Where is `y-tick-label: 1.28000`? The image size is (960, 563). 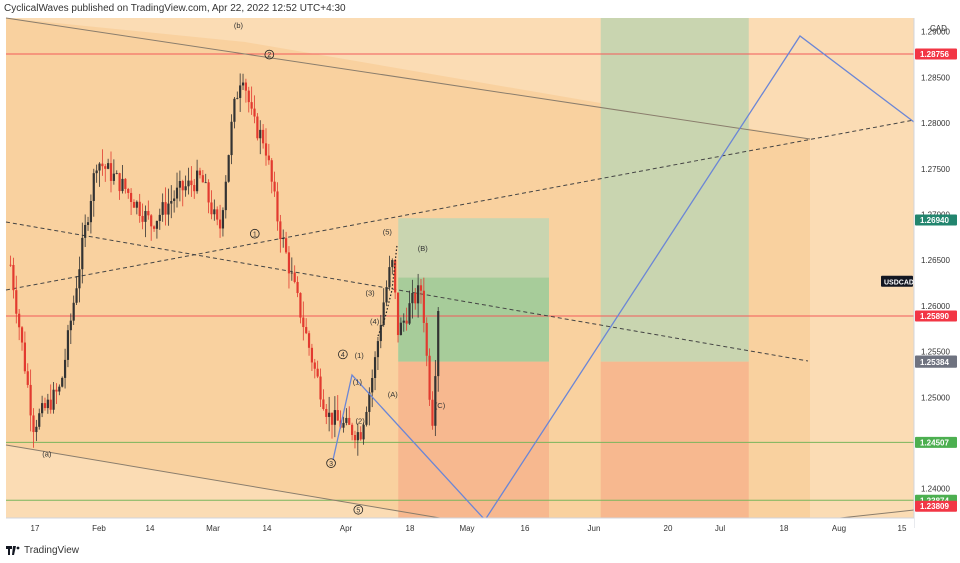
y-tick-label: 1.28000 is located at coordinates (935, 123).